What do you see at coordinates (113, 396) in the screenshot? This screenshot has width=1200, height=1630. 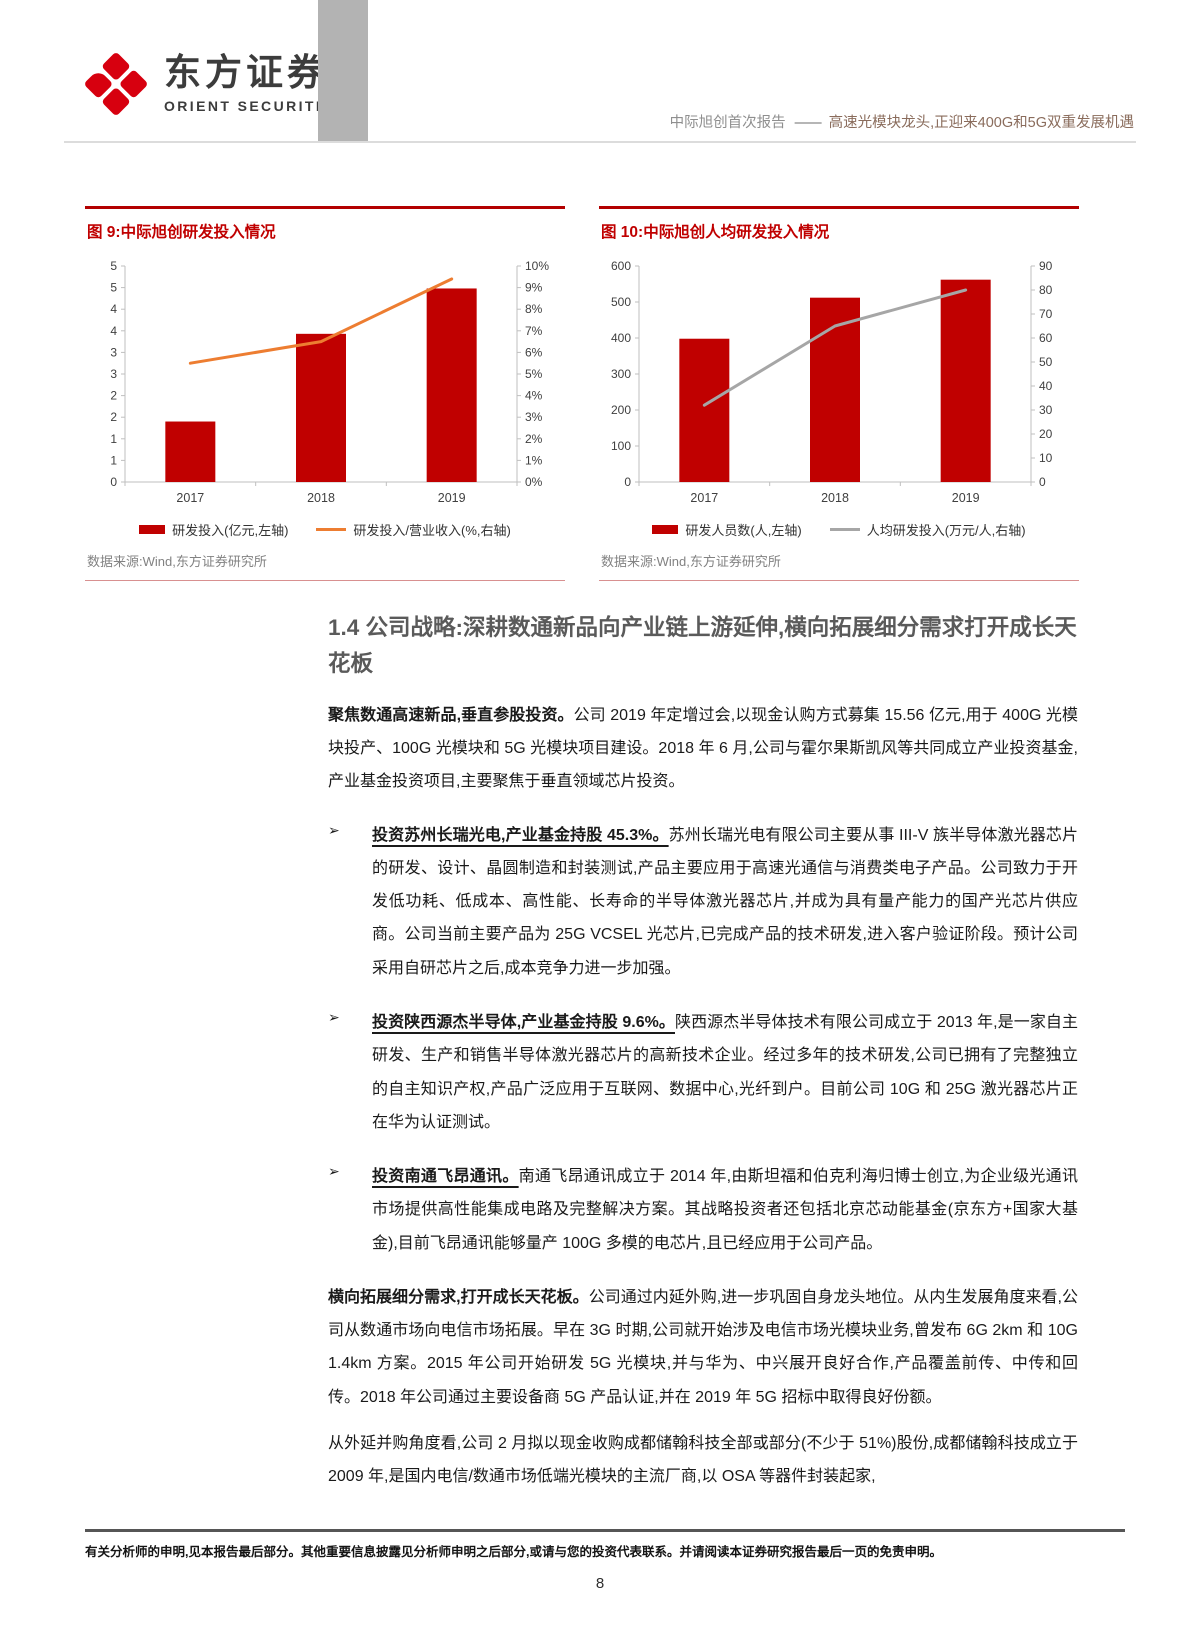 I see `svg-text: 2` at bounding box center [113, 396].